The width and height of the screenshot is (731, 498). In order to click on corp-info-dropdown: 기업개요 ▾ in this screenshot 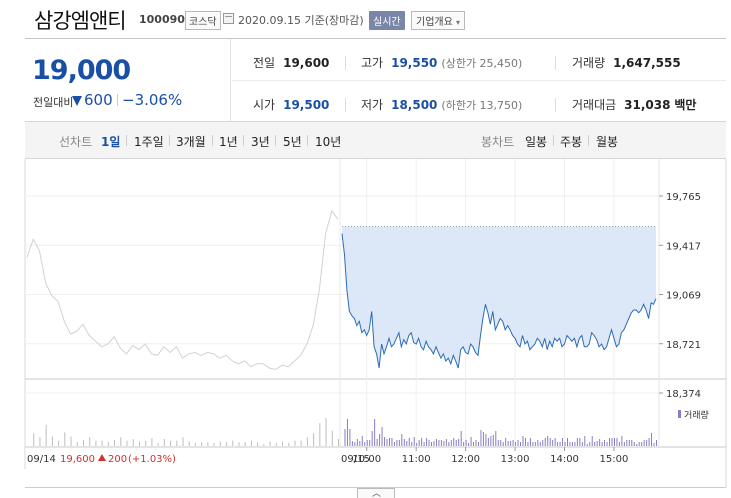, I will do `click(438, 20)`.